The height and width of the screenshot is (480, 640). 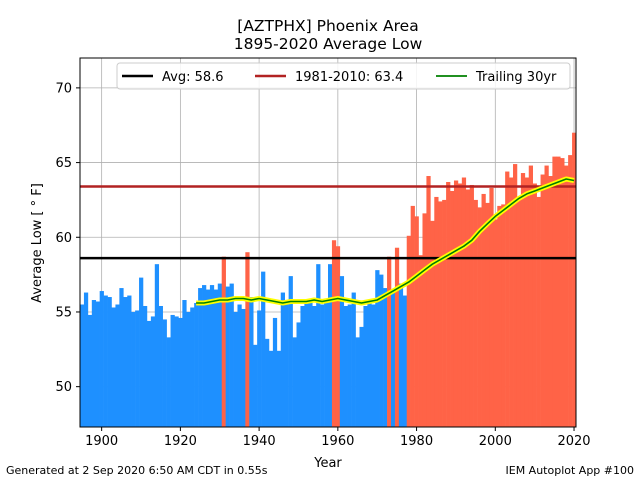 What do you see at coordinates (328, 44) in the screenshot?
I see `chart-subtitle: 1895-2020 Average Low` at bounding box center [328, 44].